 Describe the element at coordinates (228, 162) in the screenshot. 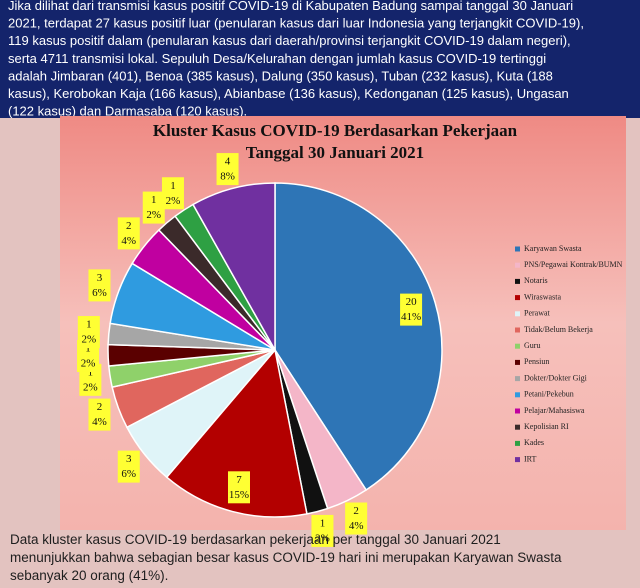

I see `data-label: 4` at that location.